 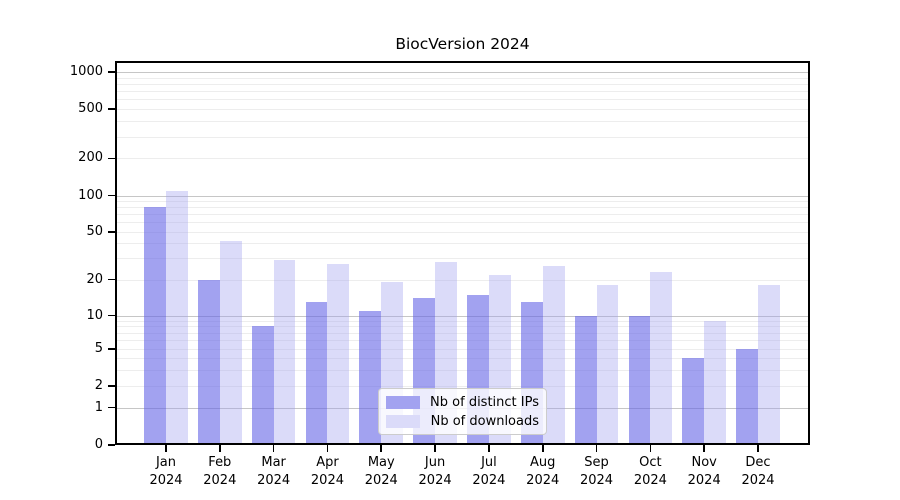 What do you see at coordinates (381, 472) in the screenshot?
I see `x-tick-label: May 2024` at bounding box center [381, 472].